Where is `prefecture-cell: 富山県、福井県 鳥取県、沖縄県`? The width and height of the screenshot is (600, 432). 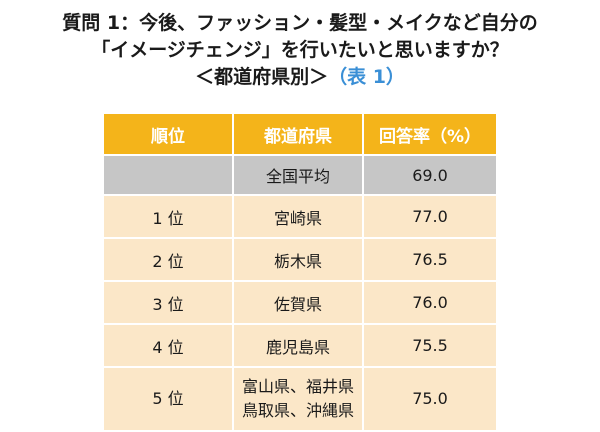
prefecture-cell: 富山県、福井県 鳥取県、沖縄県 is located at coordinates (298, 399).